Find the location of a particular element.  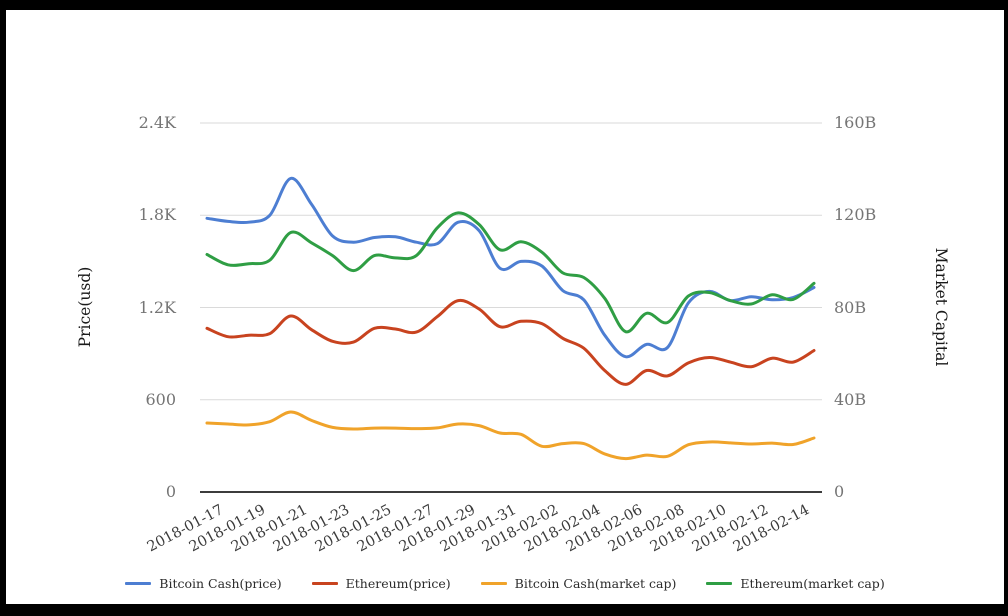

left-axis-tick-label: 1.2K is located at coordinates (157, 307).